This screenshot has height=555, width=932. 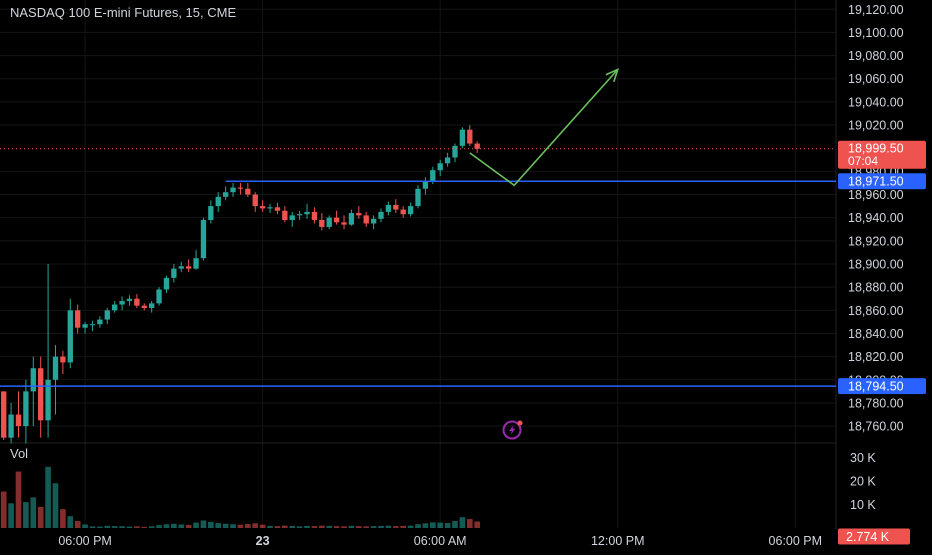 I want to click on time-axis: 06:00 PM 23 06:00 AM 12:00 PM 06:00 PM, so click(x=440, y=541).